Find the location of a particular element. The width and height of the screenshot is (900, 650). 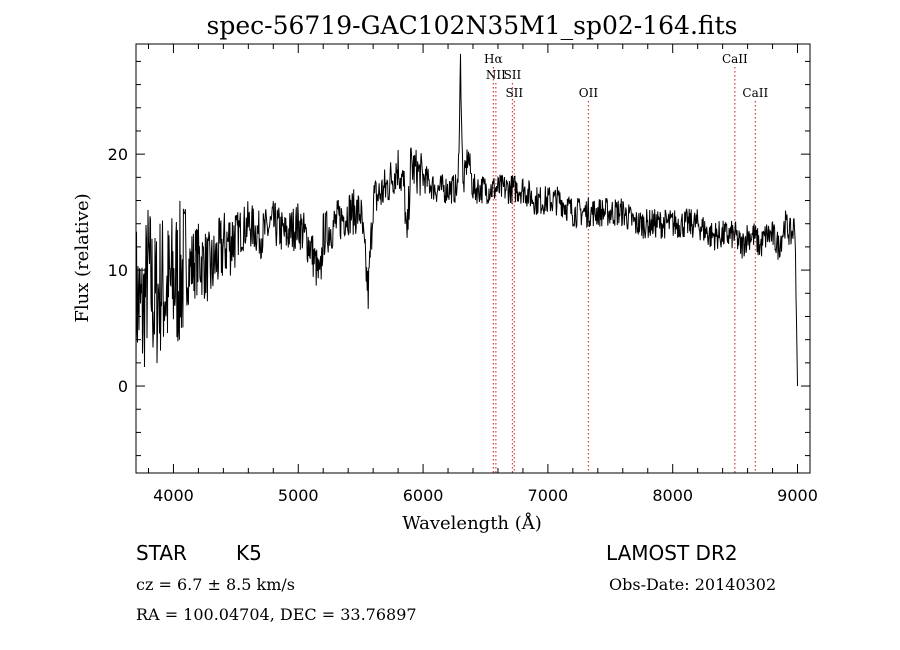

x-tick-label: 8000 is located at coordinates (672, 495).